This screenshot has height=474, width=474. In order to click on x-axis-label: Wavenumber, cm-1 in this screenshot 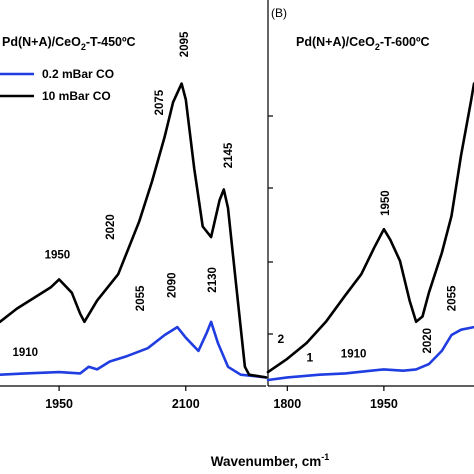, I will do `click(270, 460)`.